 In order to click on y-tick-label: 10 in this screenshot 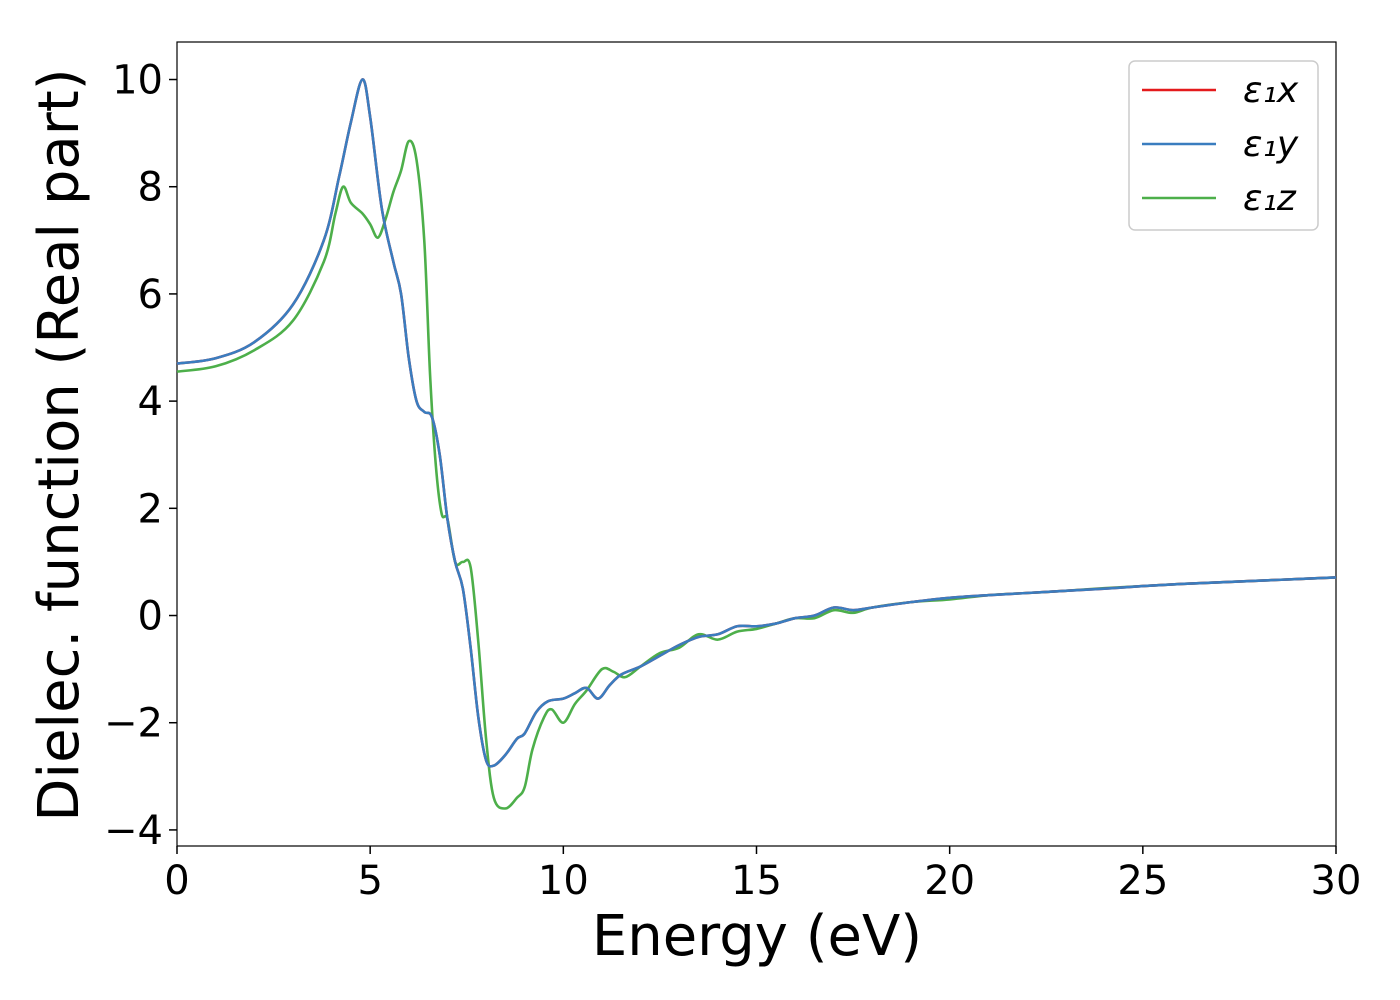, I will do `click(137, 81)`.